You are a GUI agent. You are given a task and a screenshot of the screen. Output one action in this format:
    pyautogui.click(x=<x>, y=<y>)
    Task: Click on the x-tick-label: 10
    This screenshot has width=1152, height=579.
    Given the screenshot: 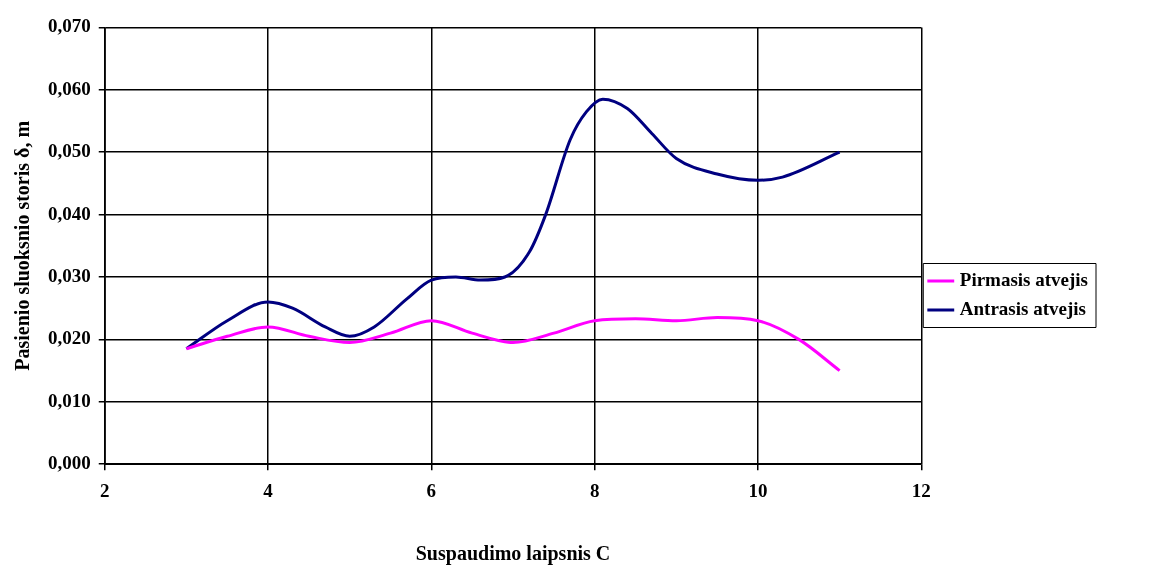 What is the action you would take?
    pyautogui.click(x=758, y=490)
    